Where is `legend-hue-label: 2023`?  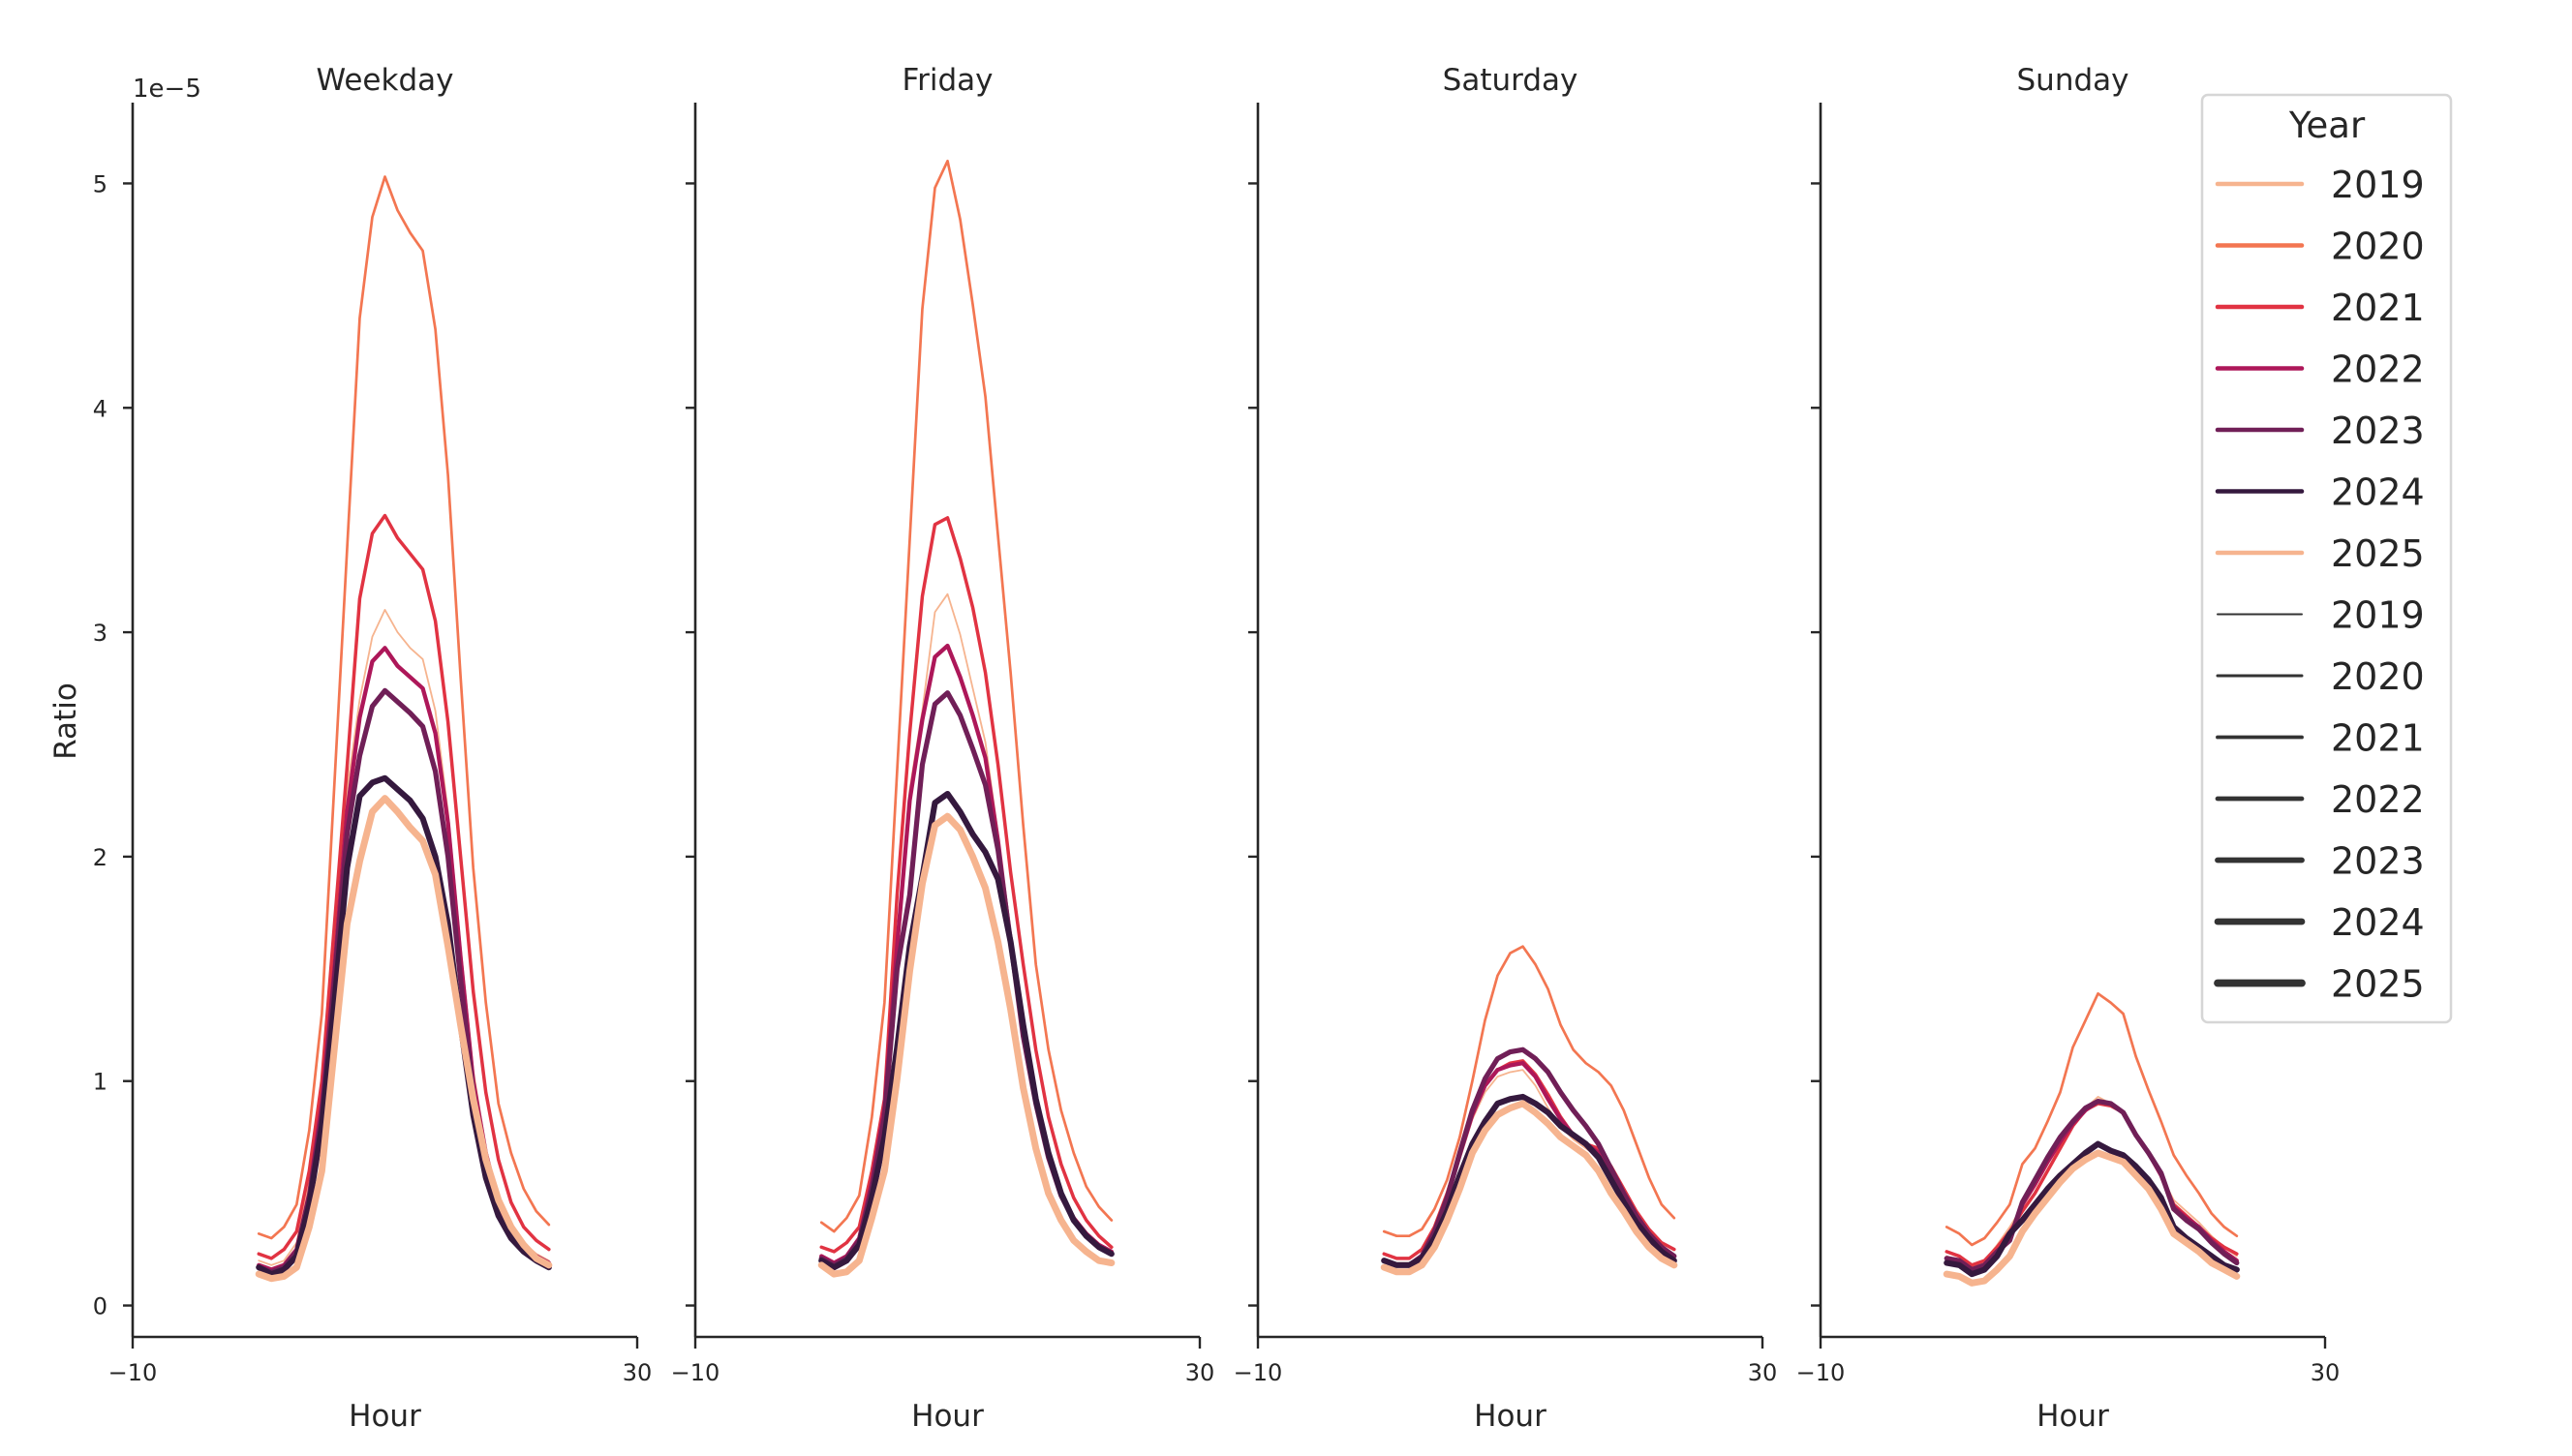
legend-hue-label: 2023 is located at coordinates (2378, 431).